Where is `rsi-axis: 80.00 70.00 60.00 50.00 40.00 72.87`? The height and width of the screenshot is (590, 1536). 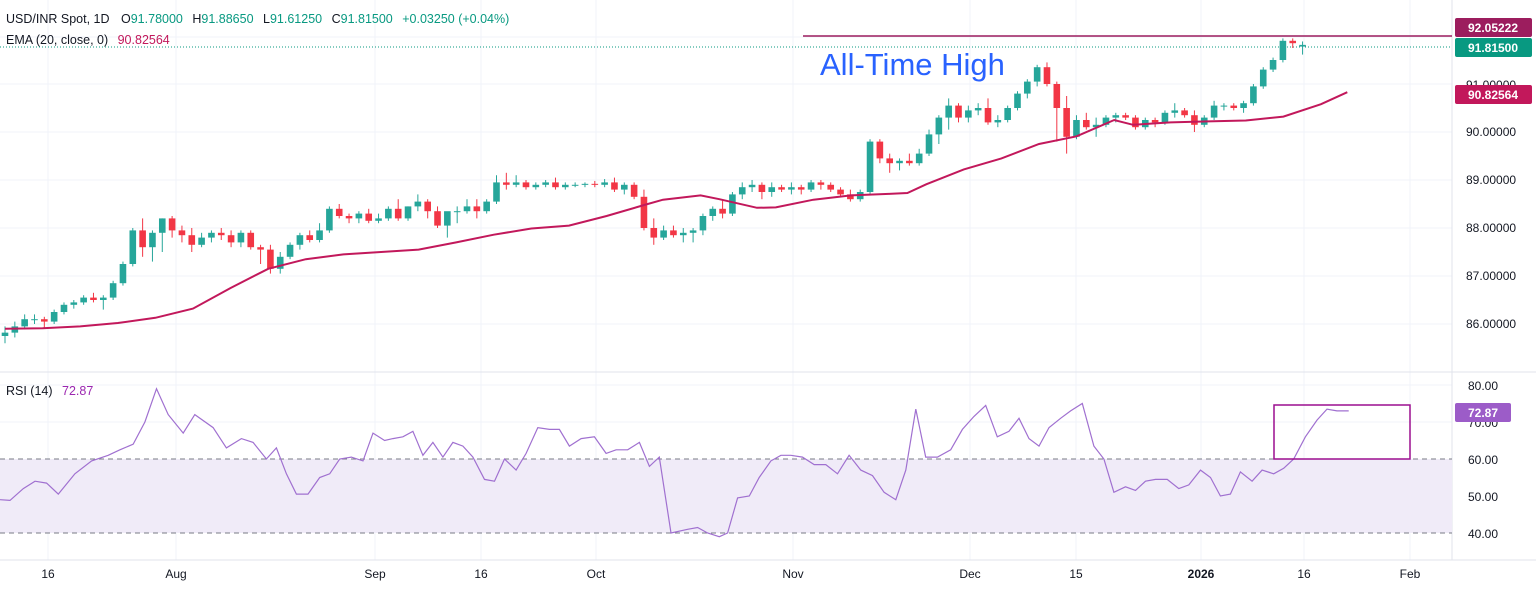
rsi-axis: 80.00 70.00 60.00 50.00 40.00 72.87 is located at coordinates (1483, 460).